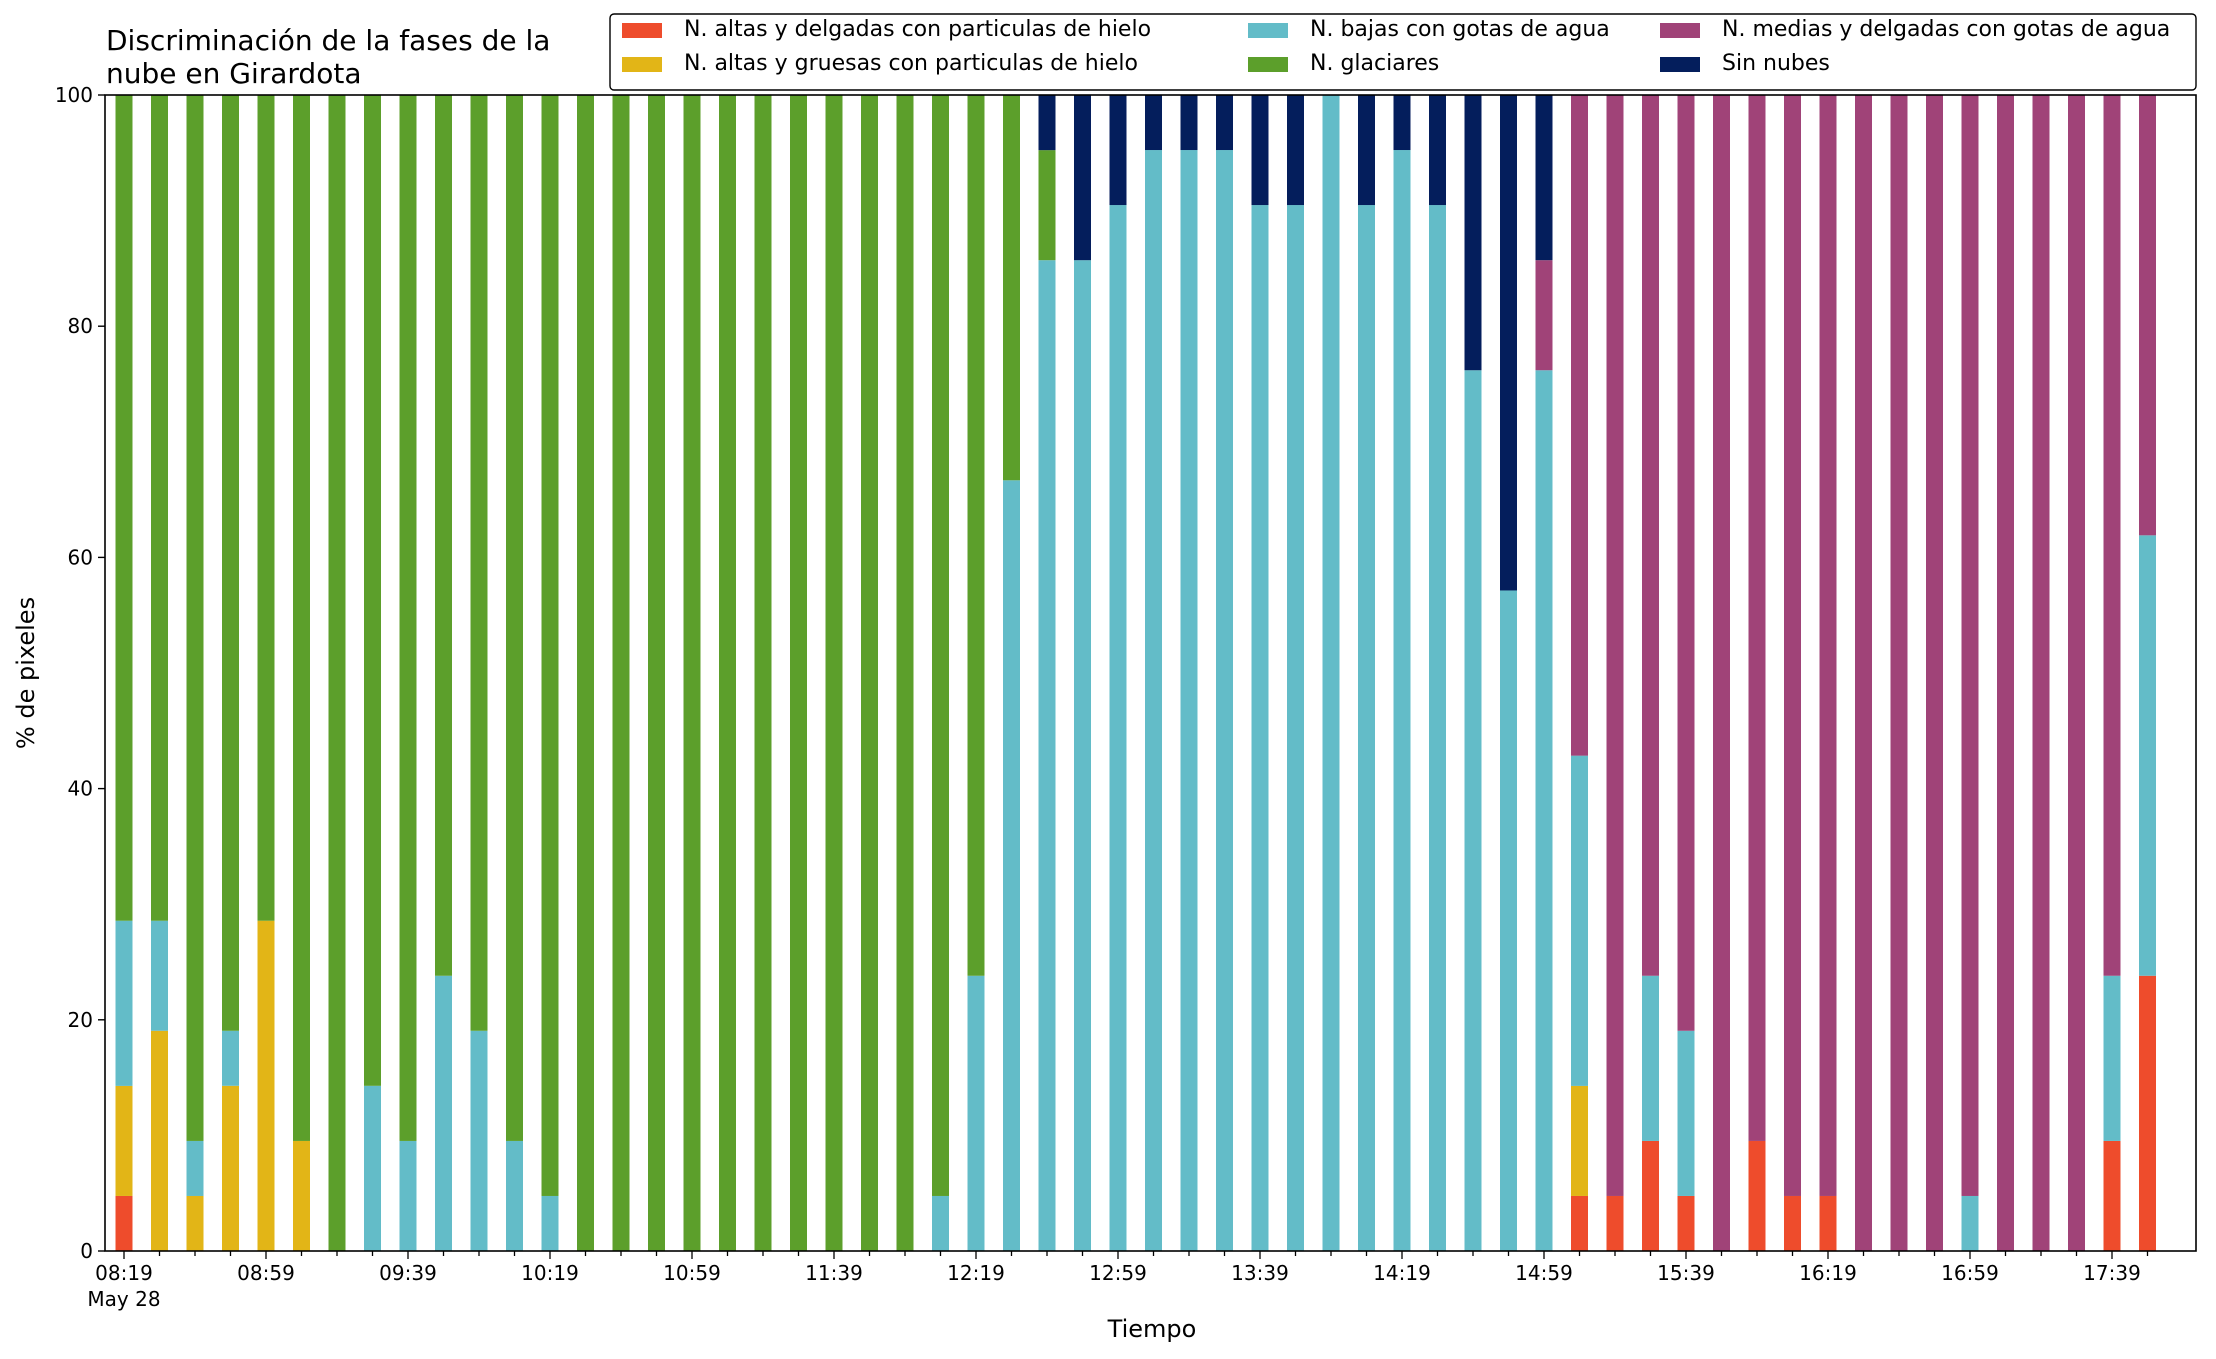  I want to click on chart-title-line1: Discriminación de la fases de la, so click(328, 40).